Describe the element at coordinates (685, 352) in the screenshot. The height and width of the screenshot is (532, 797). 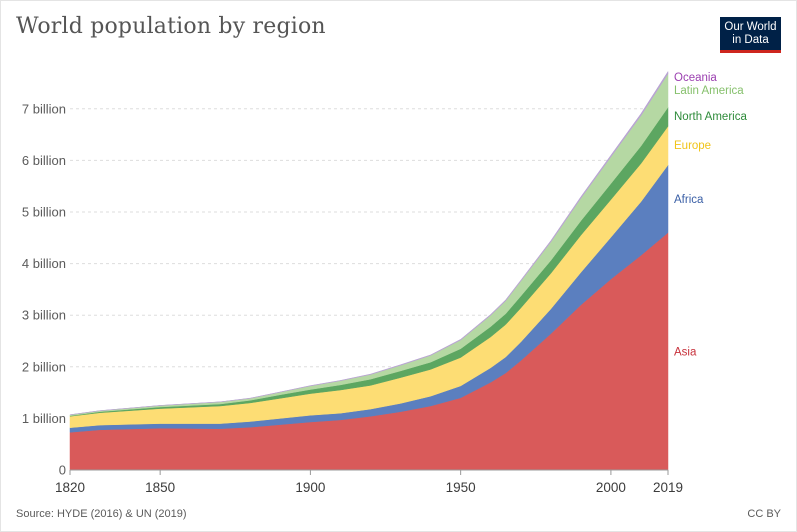
I see `series-label-asia: Asia` at that location.